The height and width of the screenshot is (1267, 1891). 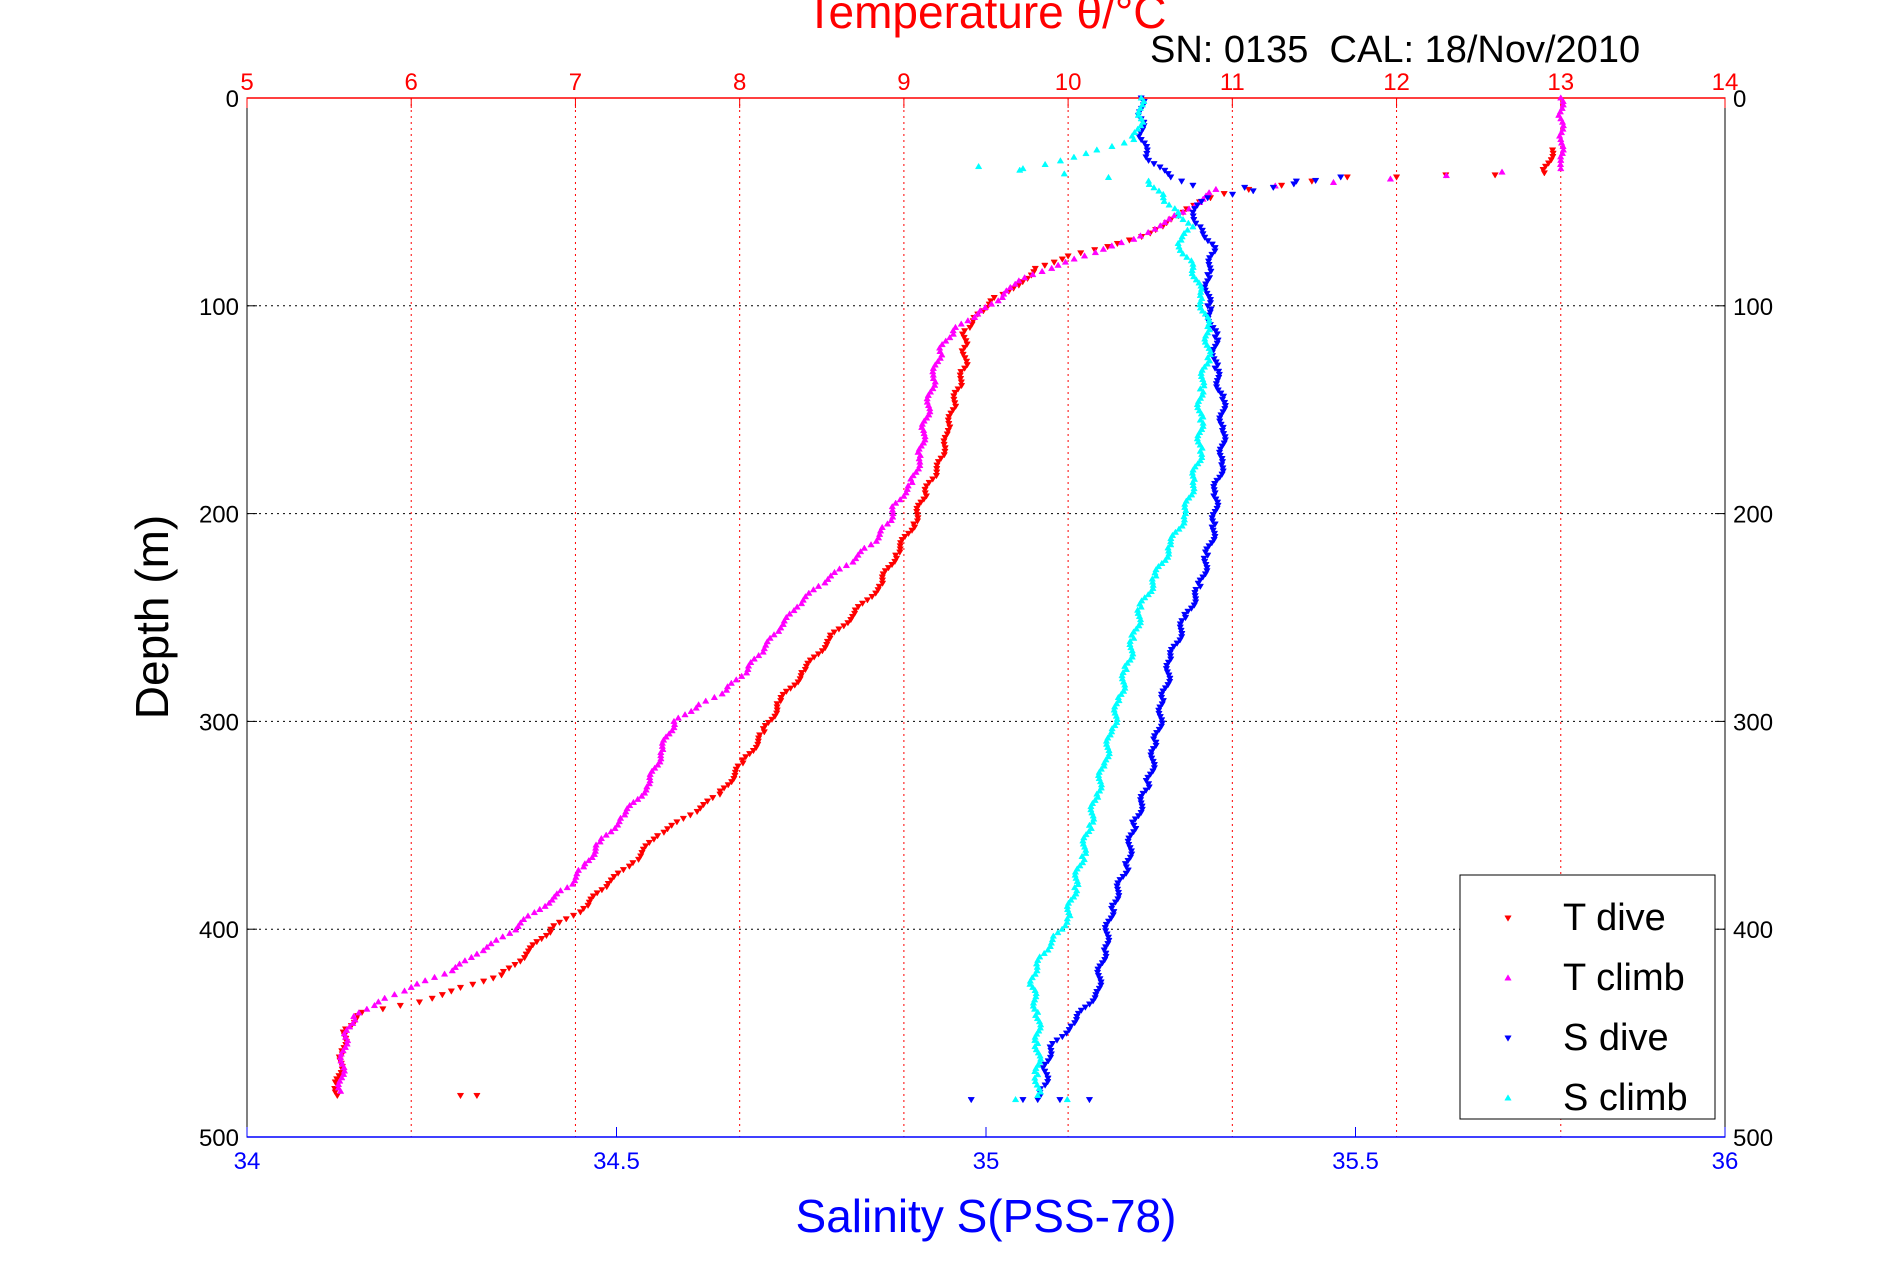 What do you see at coordinates (1596, 1098) in the screenshot?
I see `legend-entry: S climb` at bounding box center [1596, 1098].